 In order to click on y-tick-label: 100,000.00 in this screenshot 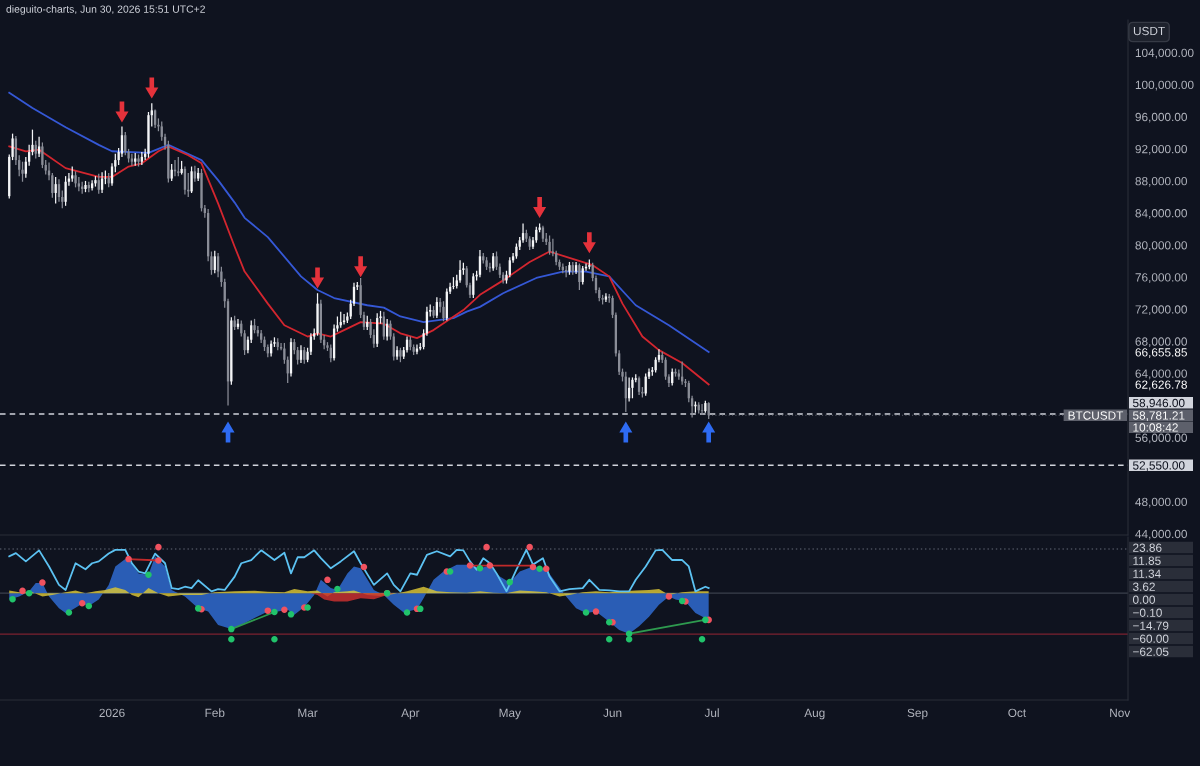, I will do `click(1164, 85)`.